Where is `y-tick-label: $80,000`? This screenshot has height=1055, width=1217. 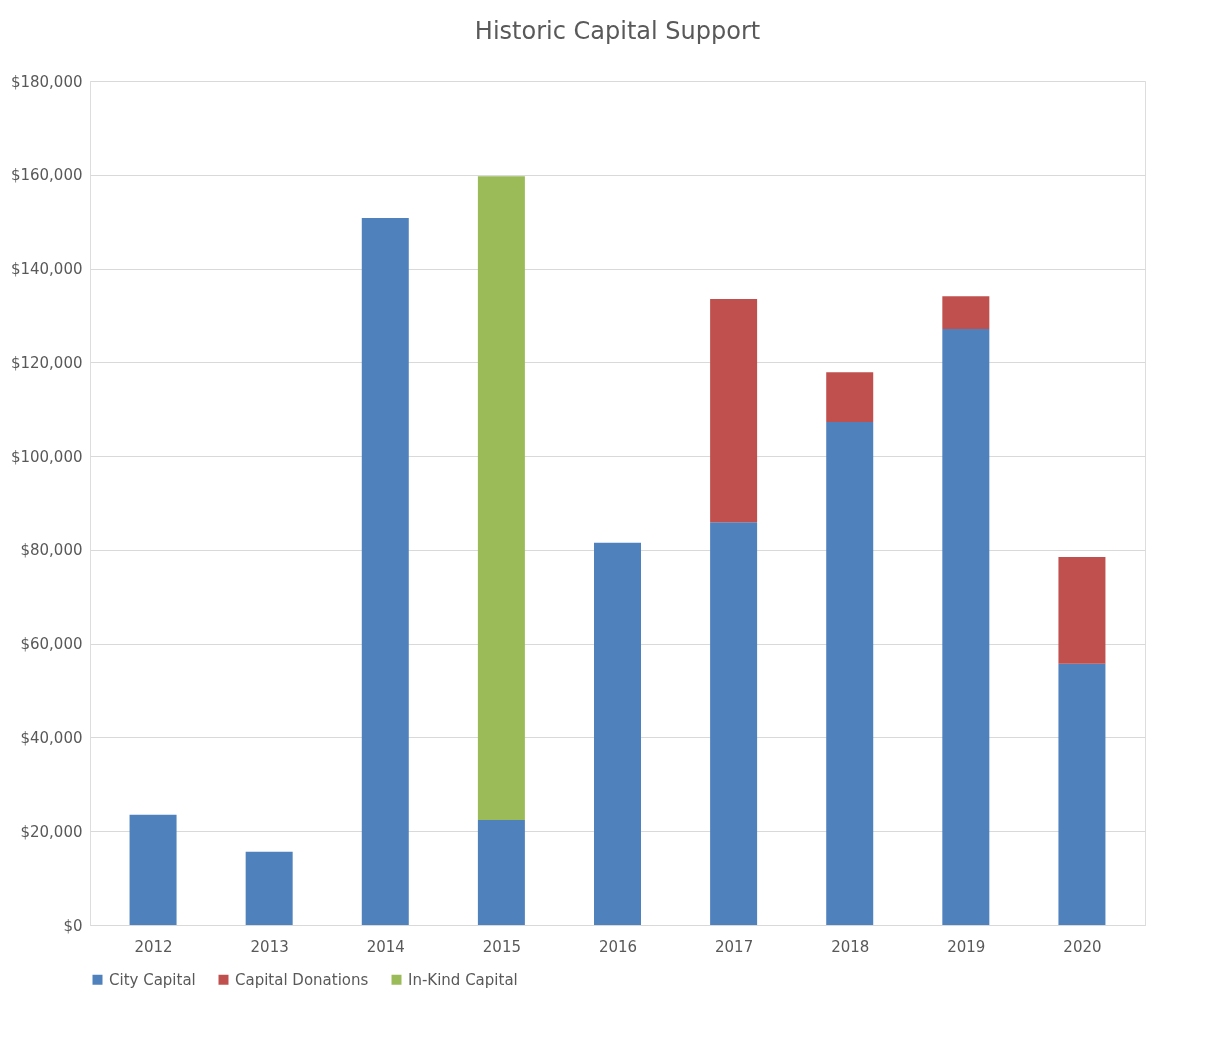
y-tick-label: $80,000 is located at coordinates (51, 550).